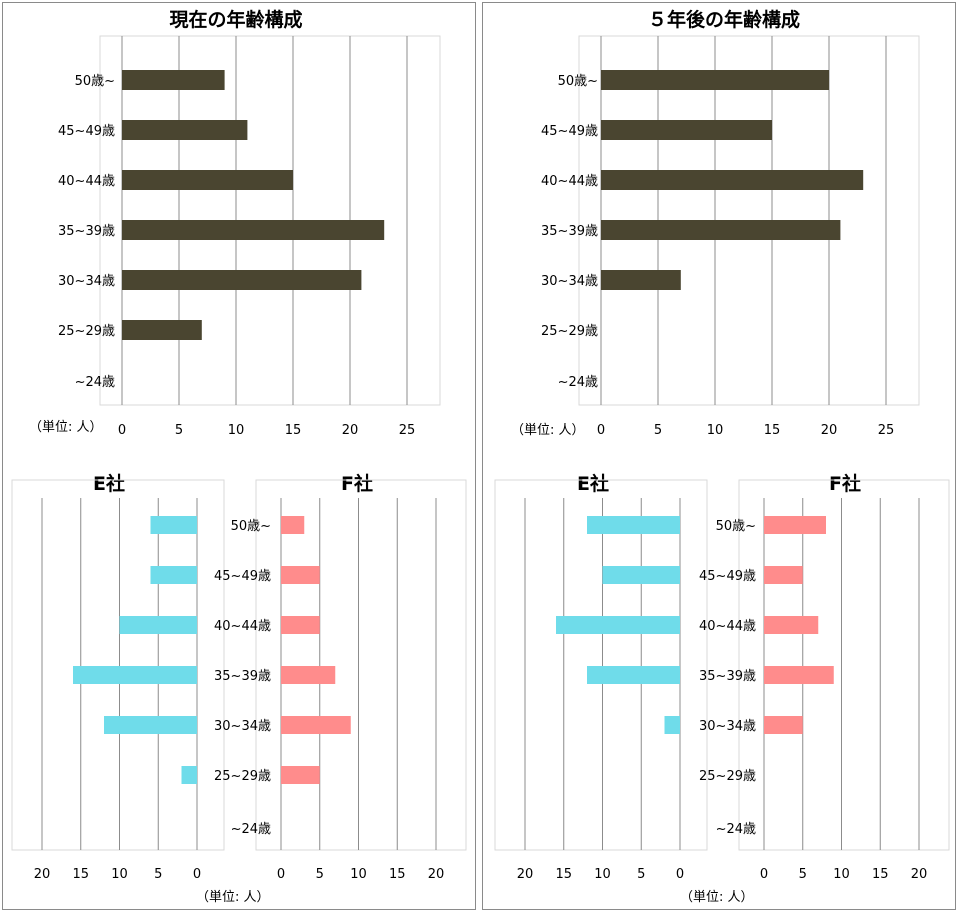  Describe the element at coordinates (886, 430) in the screenshot. I see `x-tick-label: 25` at that location.